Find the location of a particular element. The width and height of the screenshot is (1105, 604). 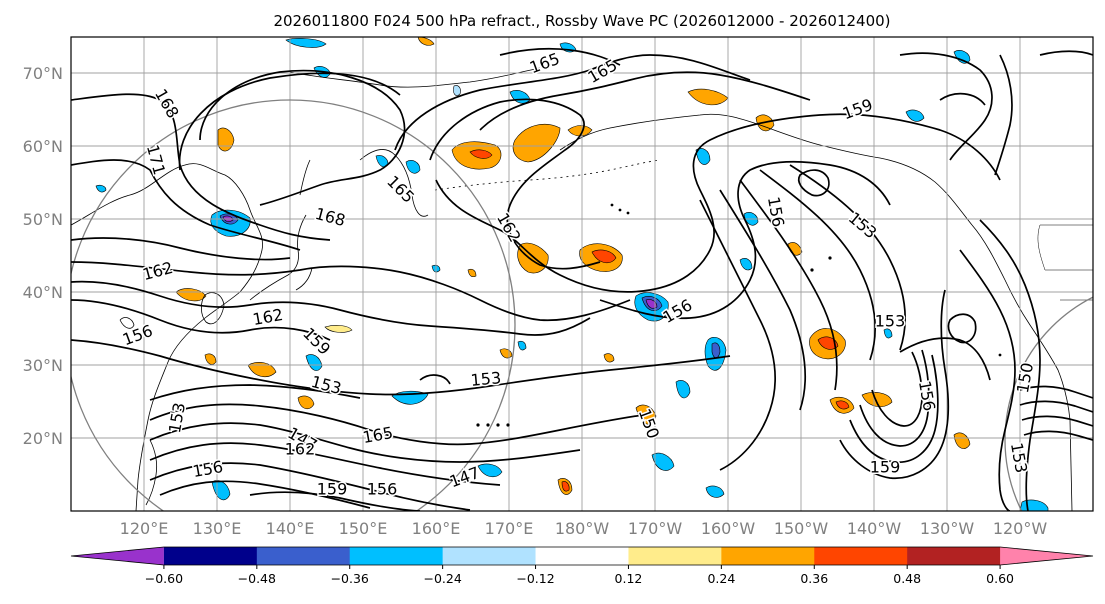

colorbar-tick-label: 0.60 is located at coordinates (1000, 578).